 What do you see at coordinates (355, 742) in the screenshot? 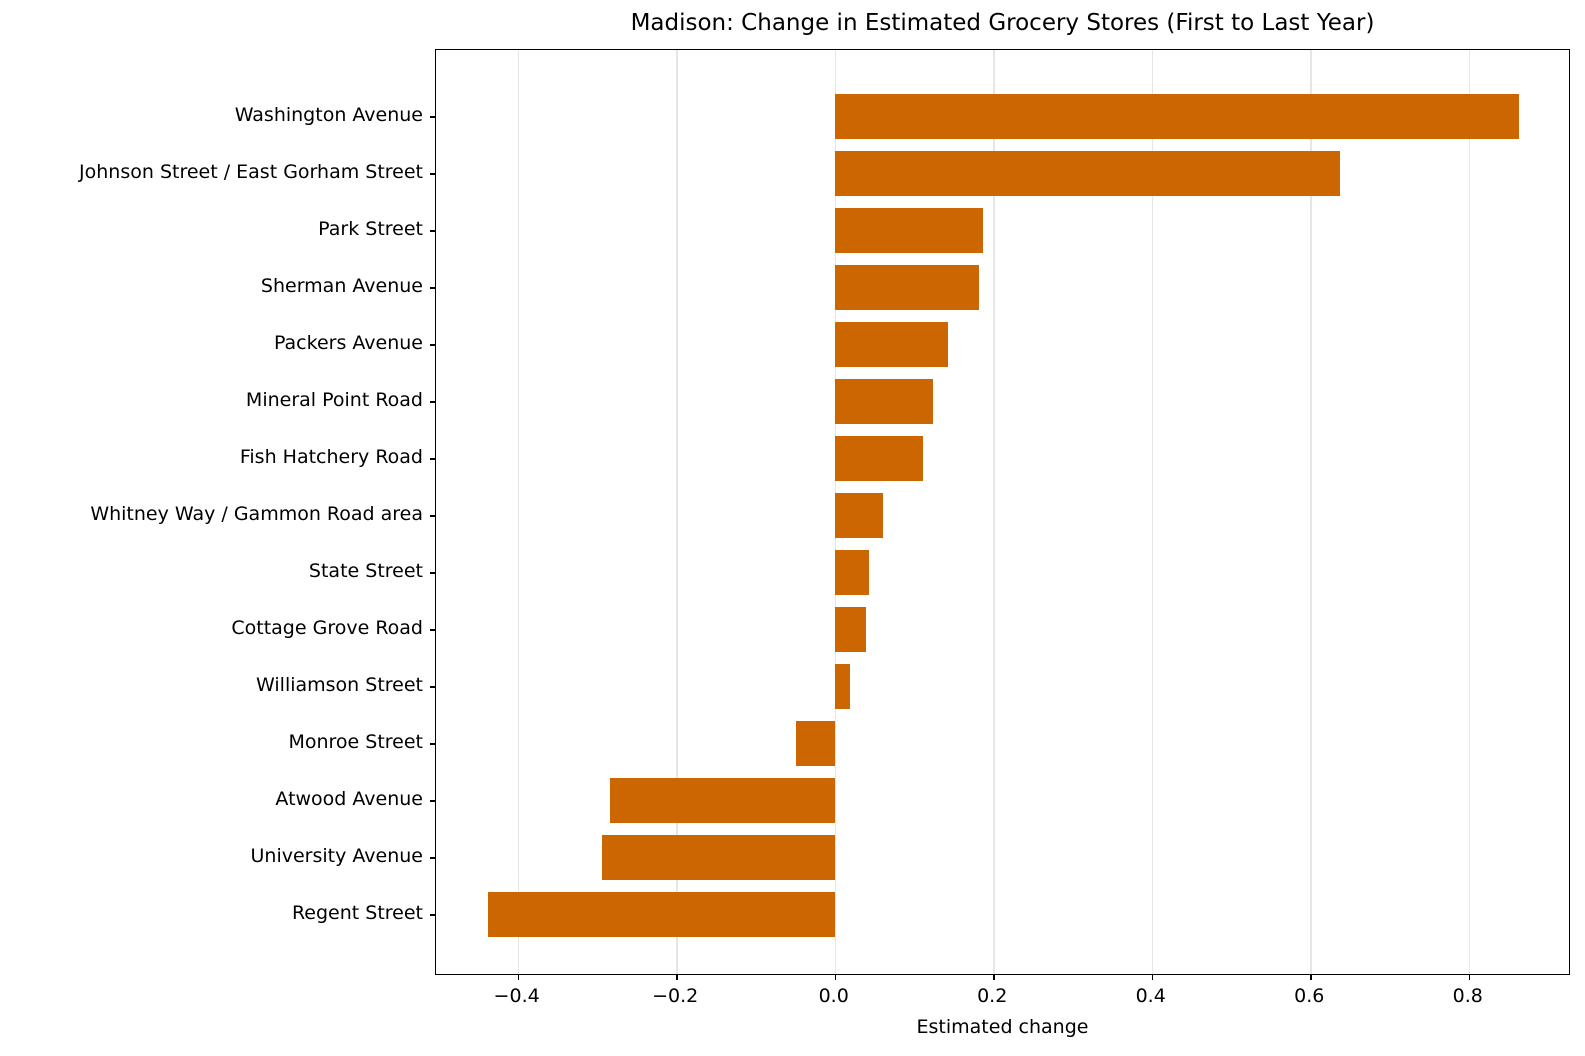
I see `y-tick-label: Monroe Street` at bounding box center [355, 742].